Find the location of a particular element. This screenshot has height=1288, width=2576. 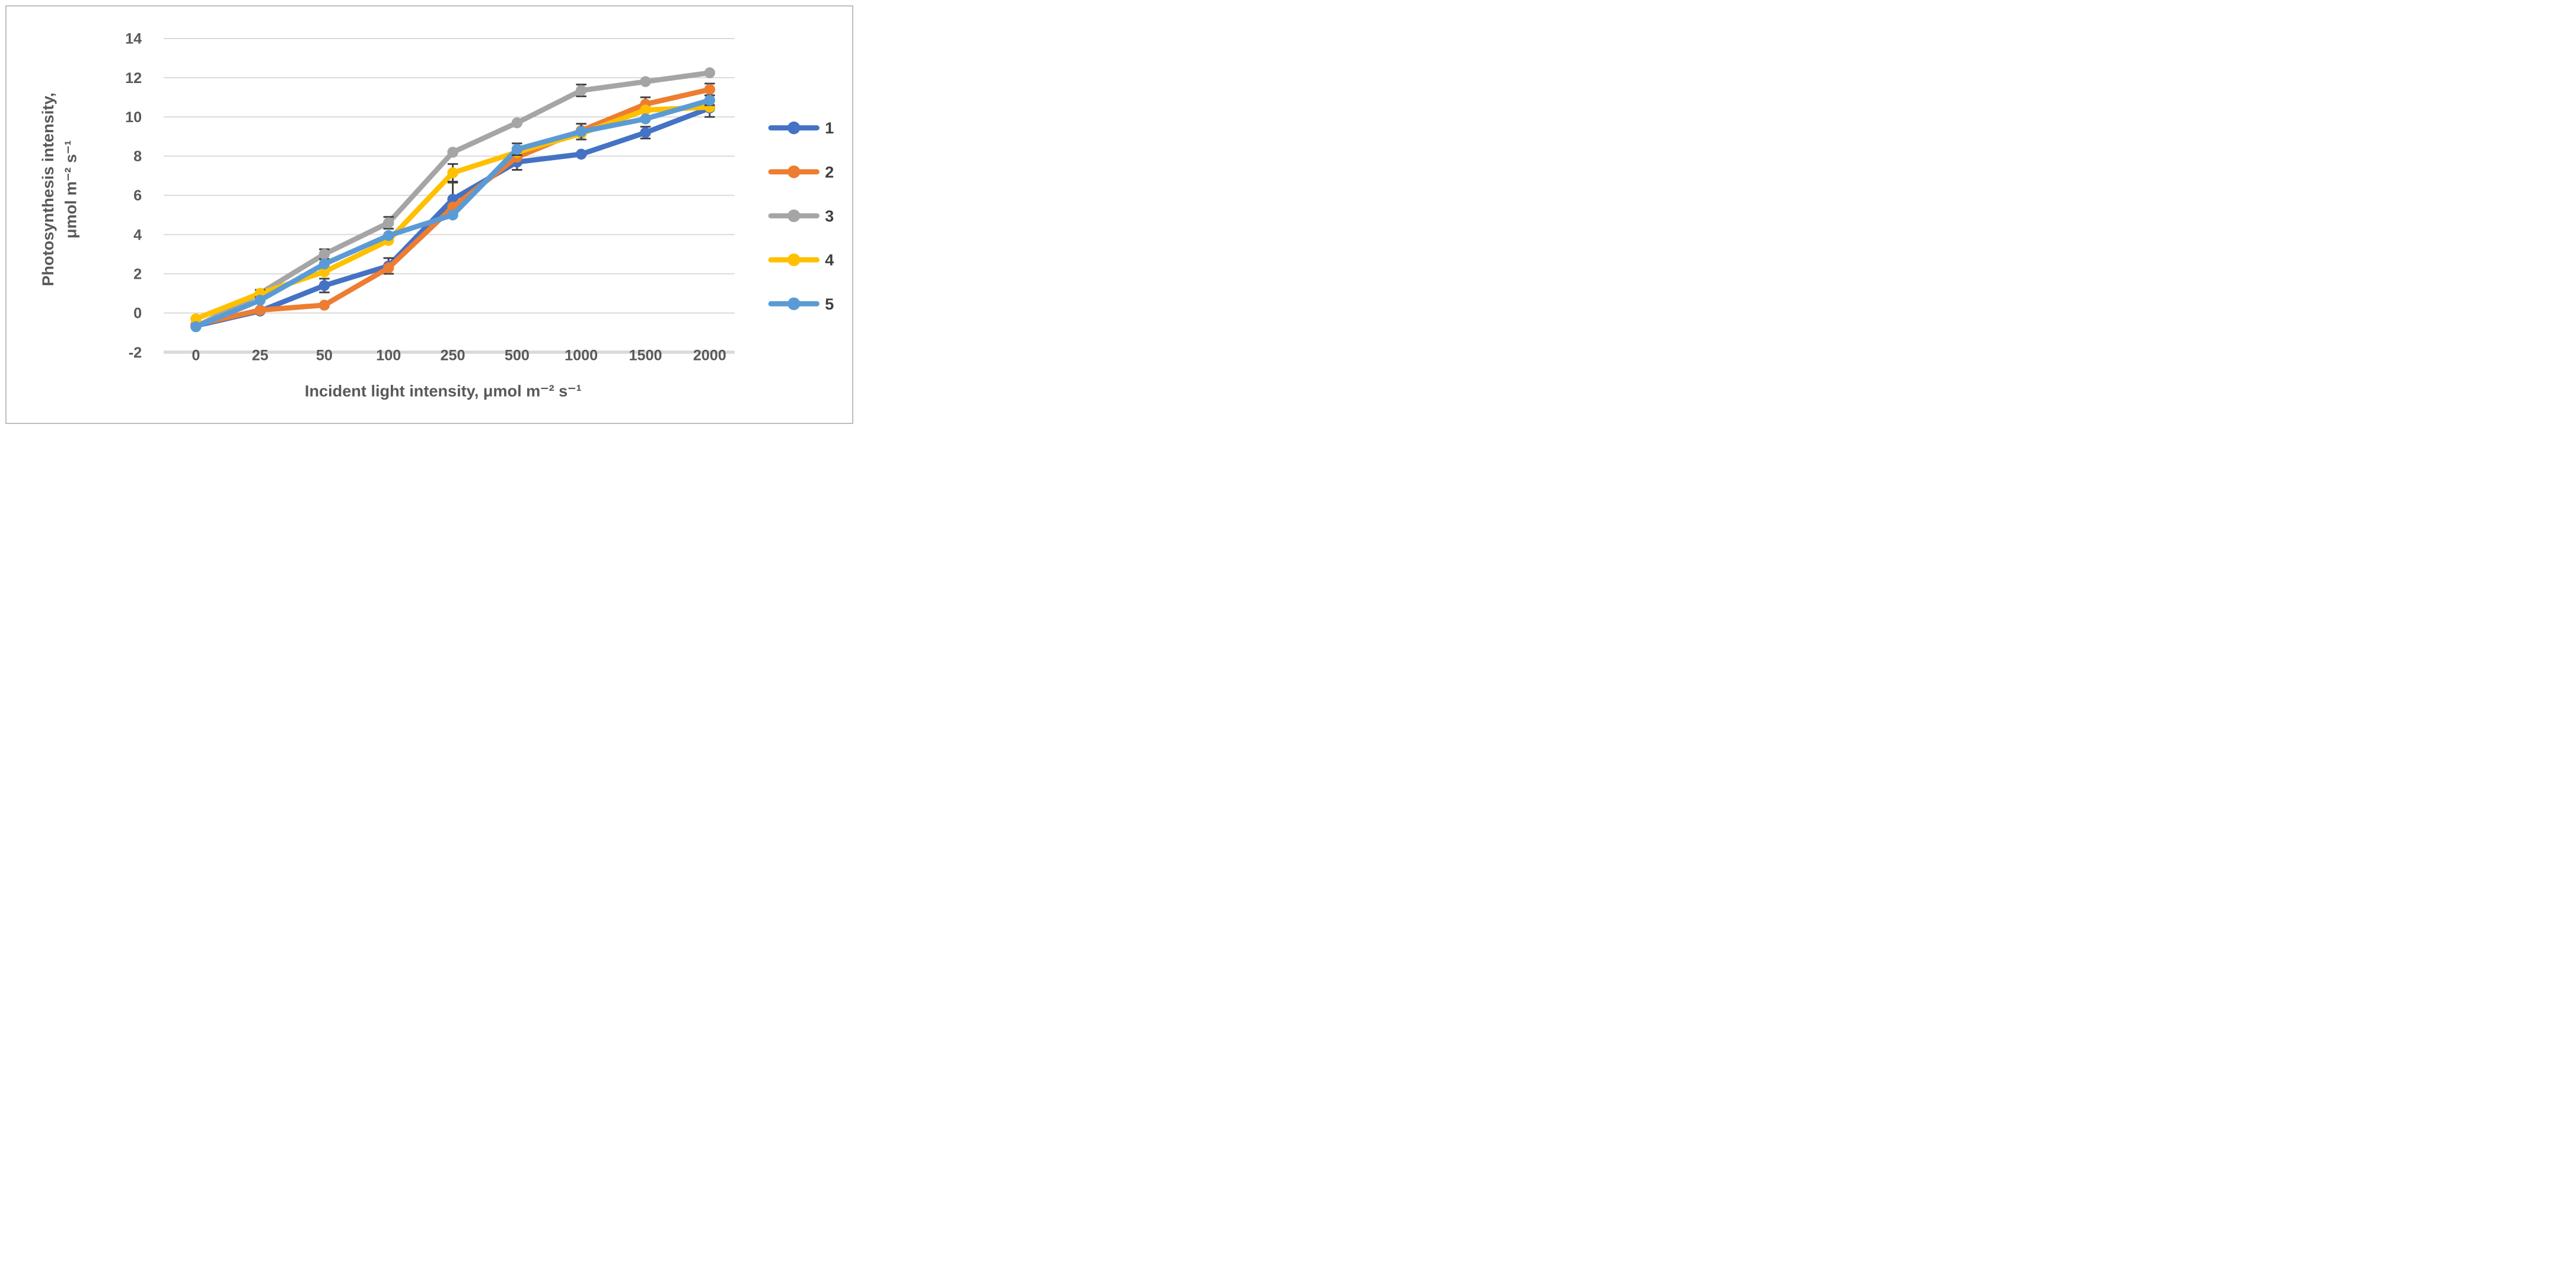

x-tick-label: 100 is located at coordinates (388, 355).